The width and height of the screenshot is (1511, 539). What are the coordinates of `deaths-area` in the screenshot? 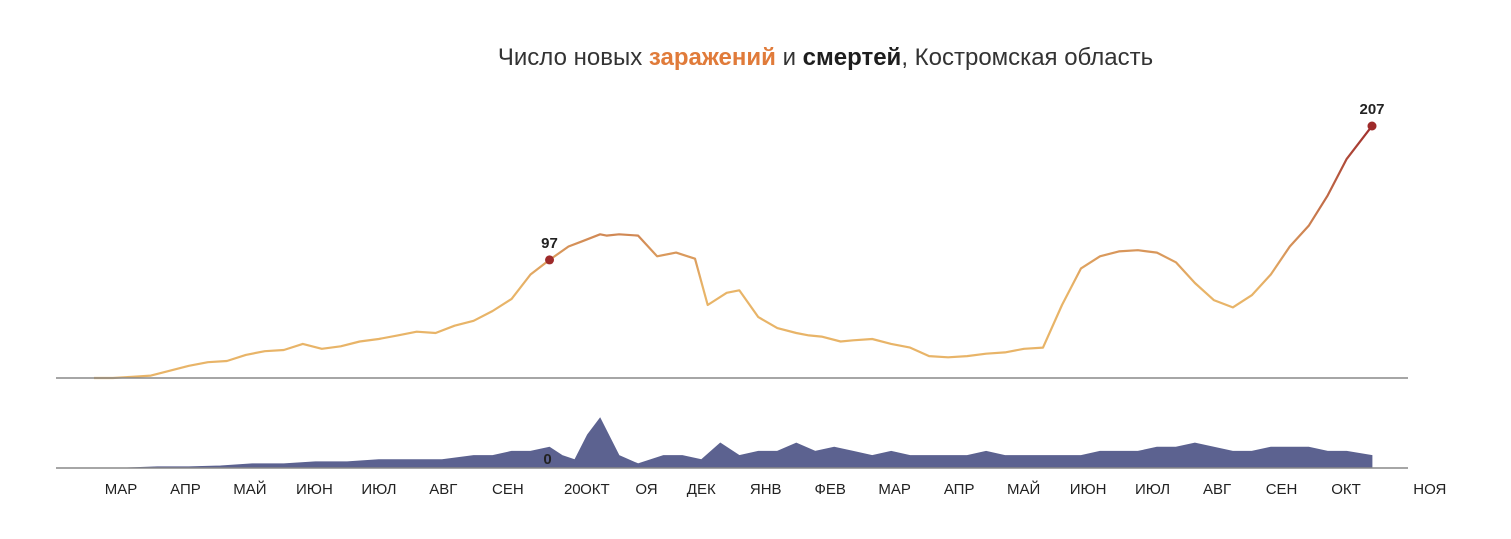 It's located at (733, 443).